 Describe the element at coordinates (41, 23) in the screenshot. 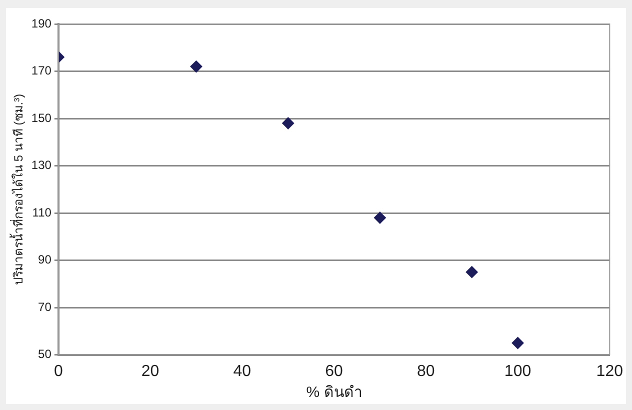

I see `y-tick-label: 190` at that location.